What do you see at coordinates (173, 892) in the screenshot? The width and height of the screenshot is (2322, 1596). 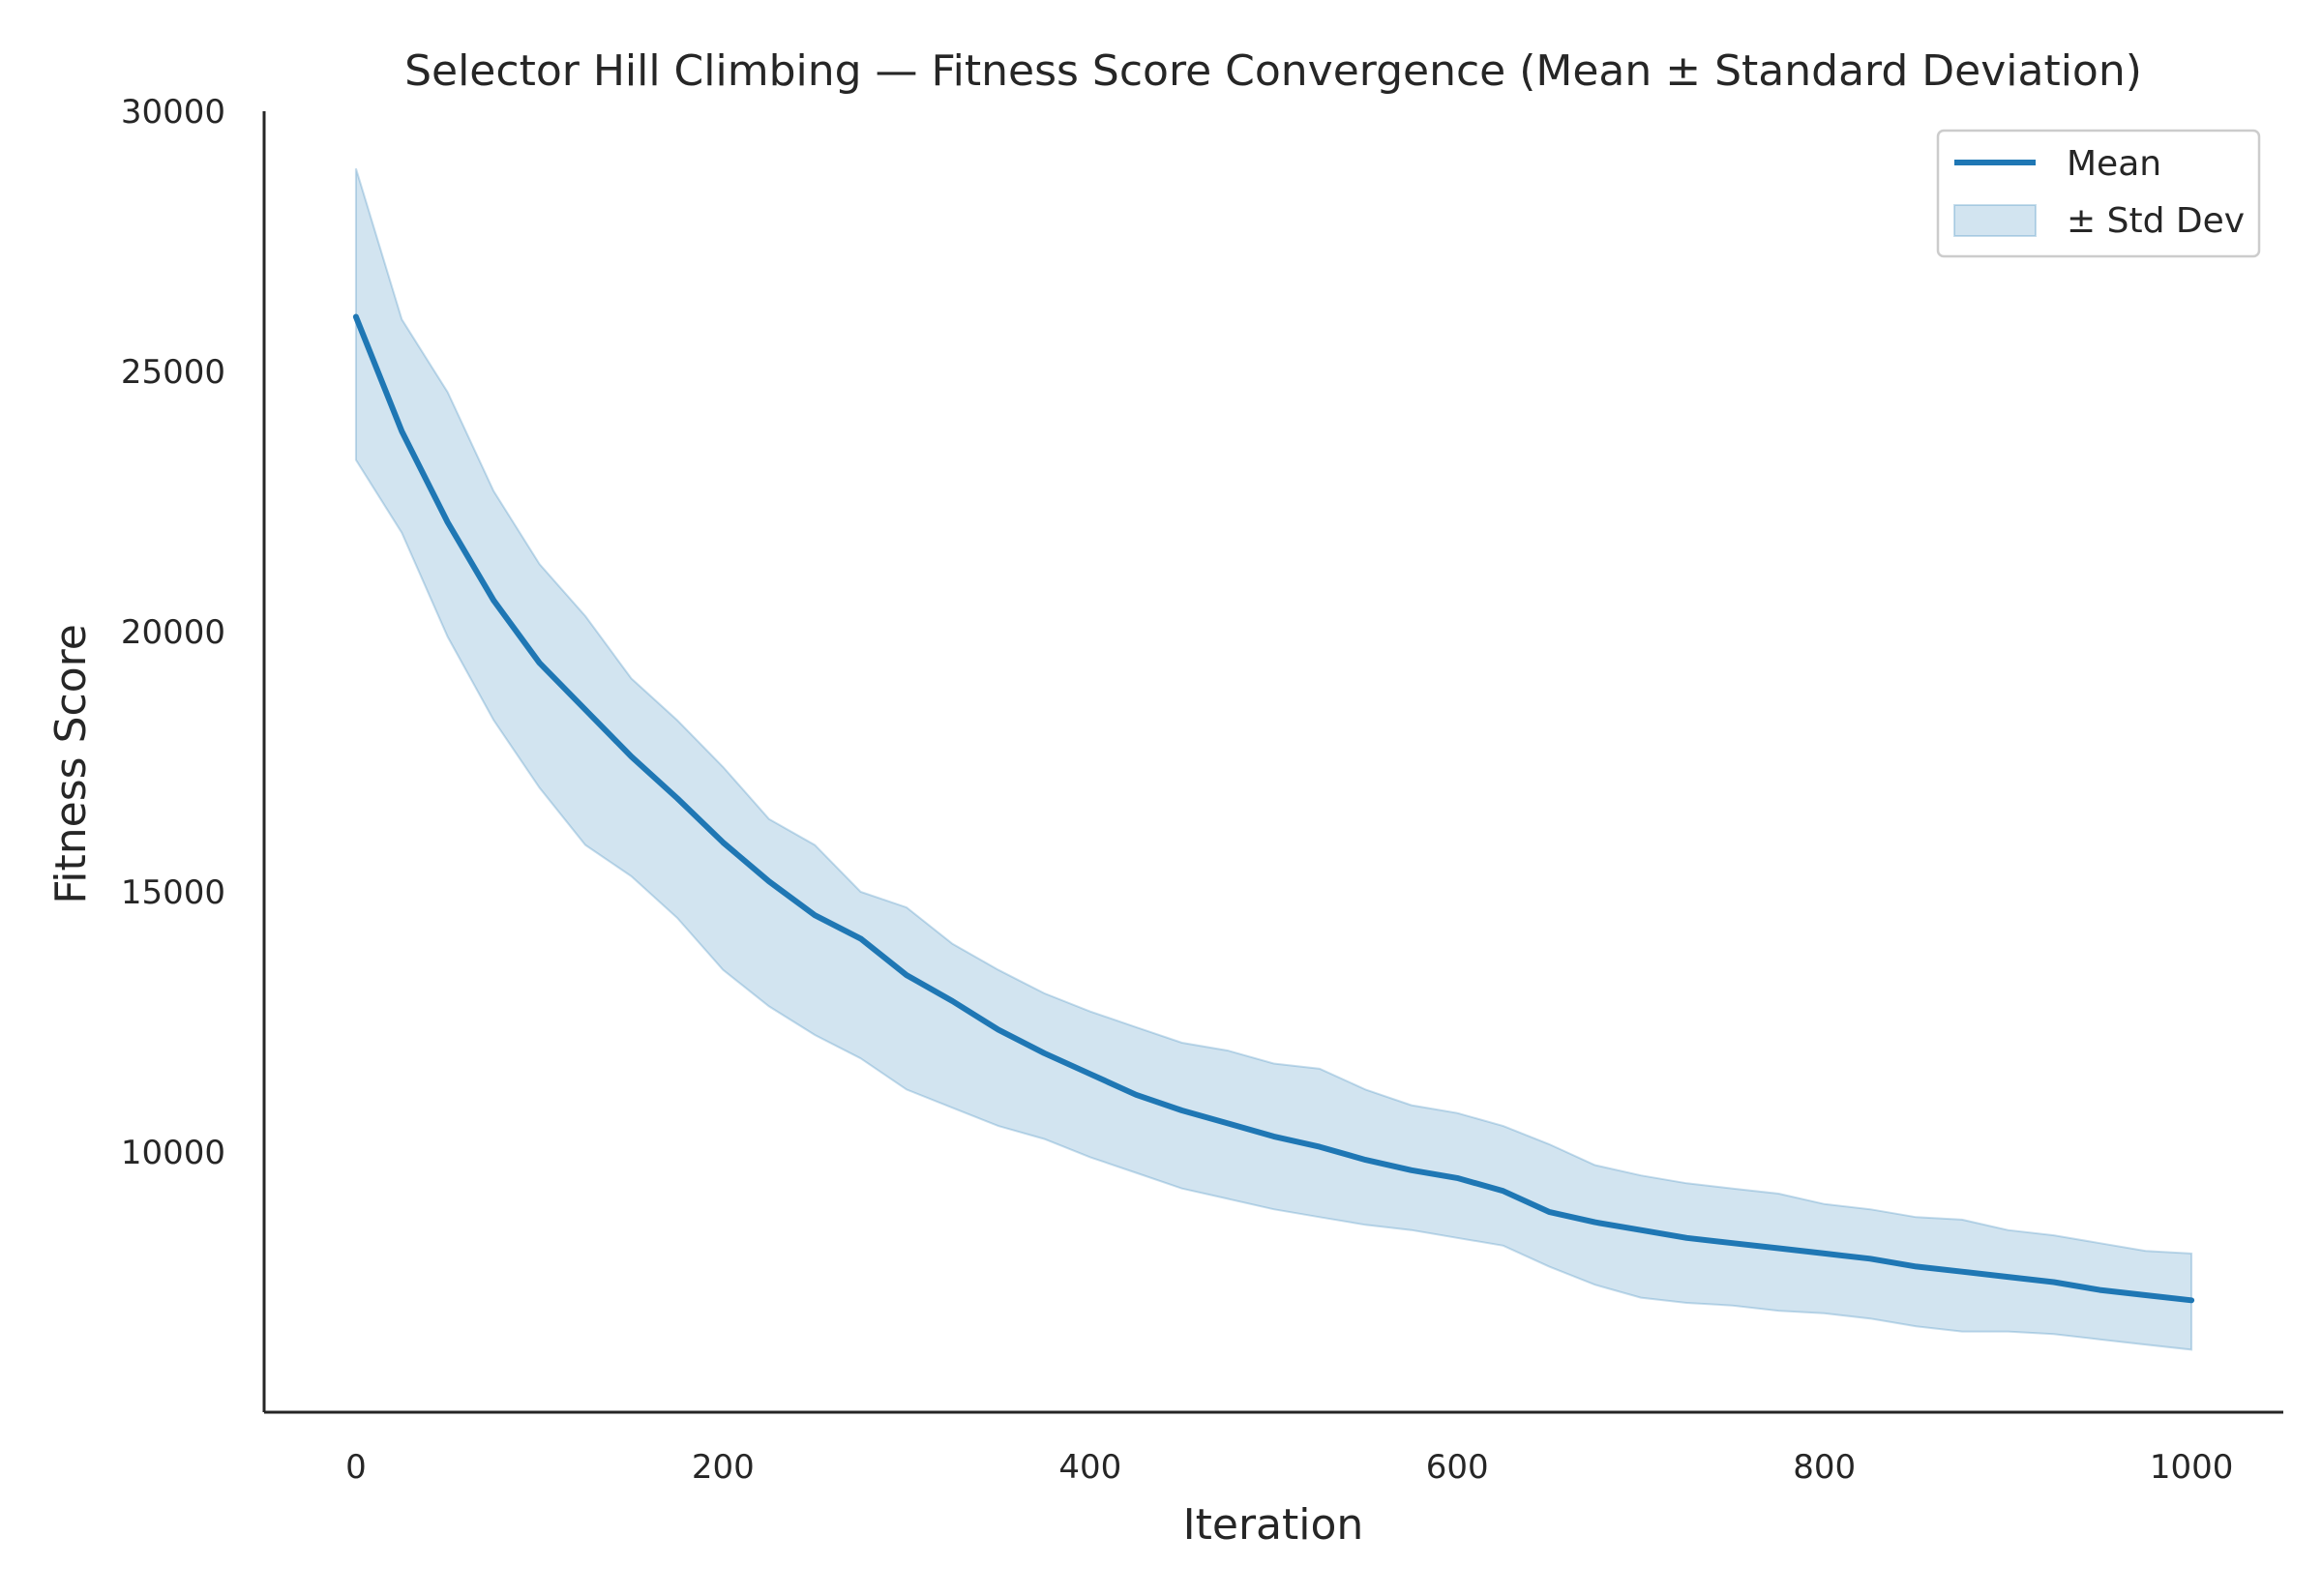 I see `y-tick-label: 15000` at bounding box center [173, 892].